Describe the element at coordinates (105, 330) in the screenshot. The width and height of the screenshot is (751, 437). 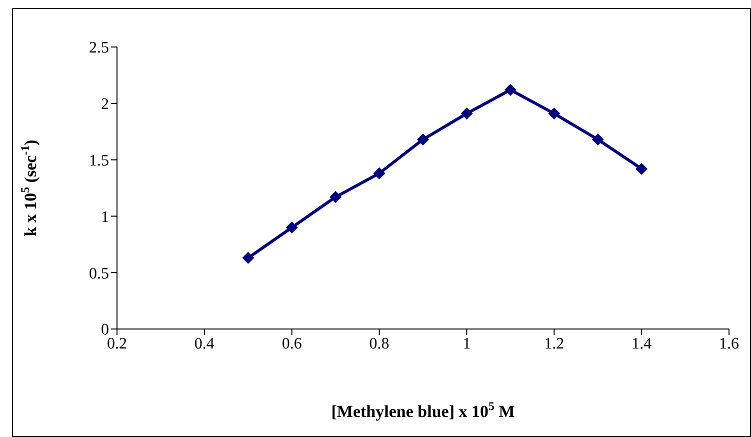
I see `y-tick-label: 0` at that location.